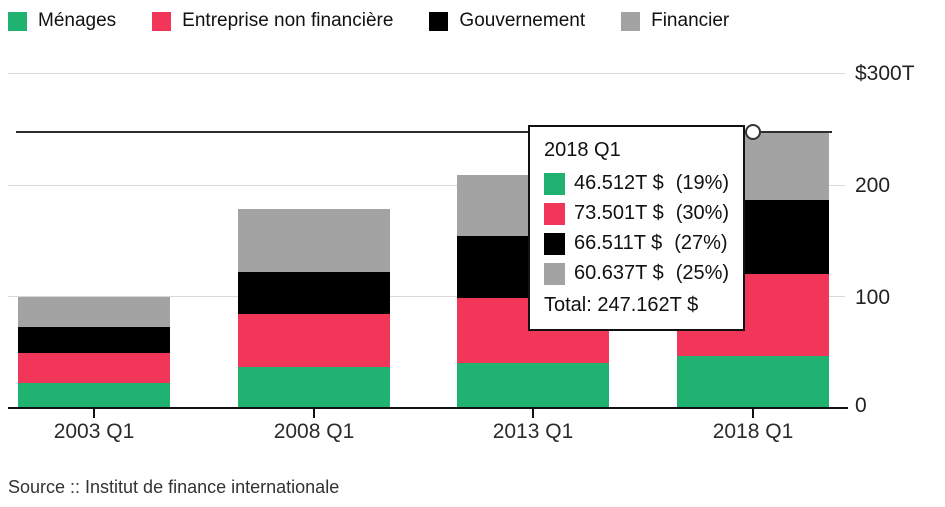 The image size is (945, 507). Describe the element at coordinates (554, 213) in the screenshot. I see `tooltip-entreprise-swatch-icon` at that location.